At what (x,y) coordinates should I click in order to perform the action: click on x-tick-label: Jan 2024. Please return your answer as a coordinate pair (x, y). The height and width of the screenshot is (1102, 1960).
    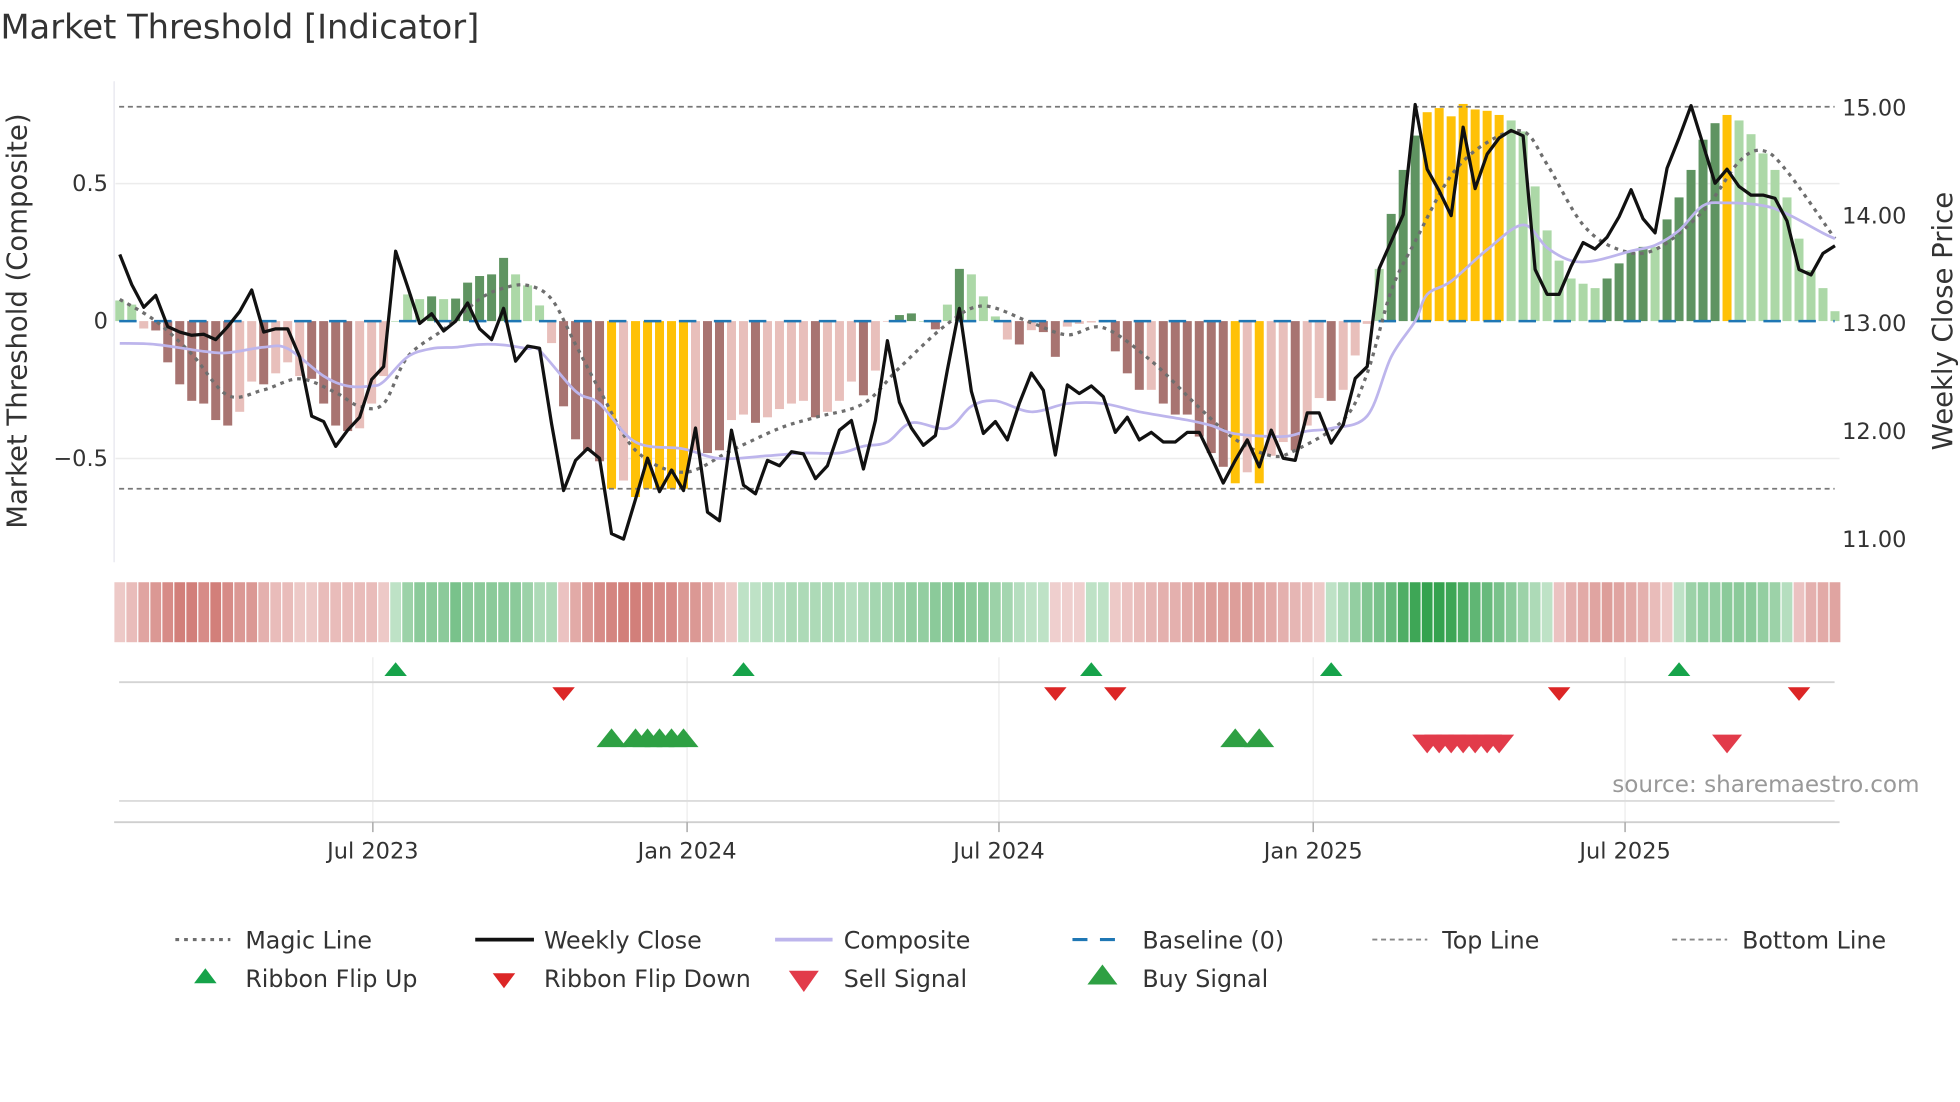
    Looking at the image, I should click on (686, 851).